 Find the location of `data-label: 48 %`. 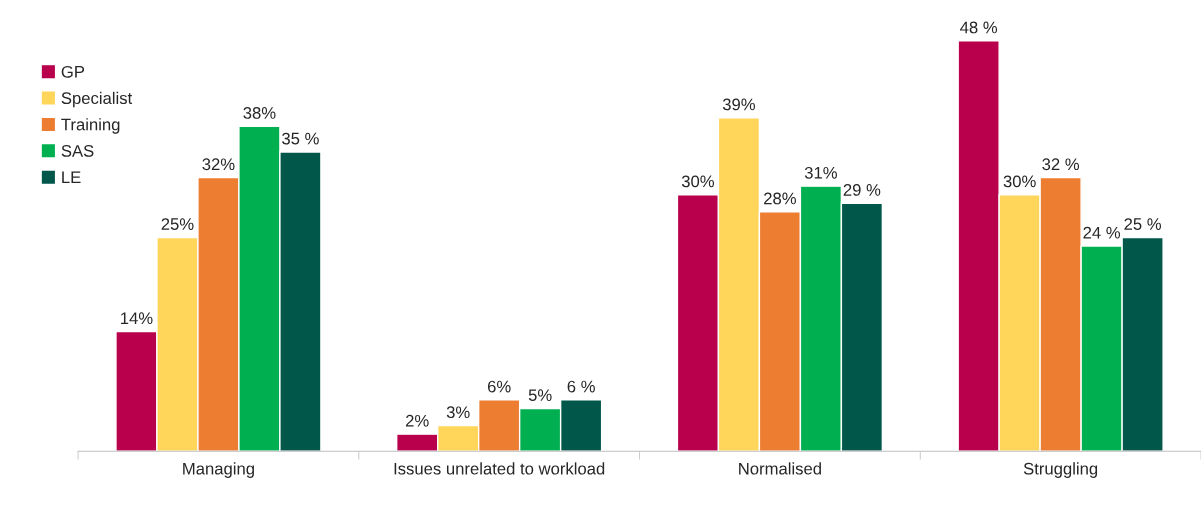

data-label: 48 % is located at coordinates (979, 27).